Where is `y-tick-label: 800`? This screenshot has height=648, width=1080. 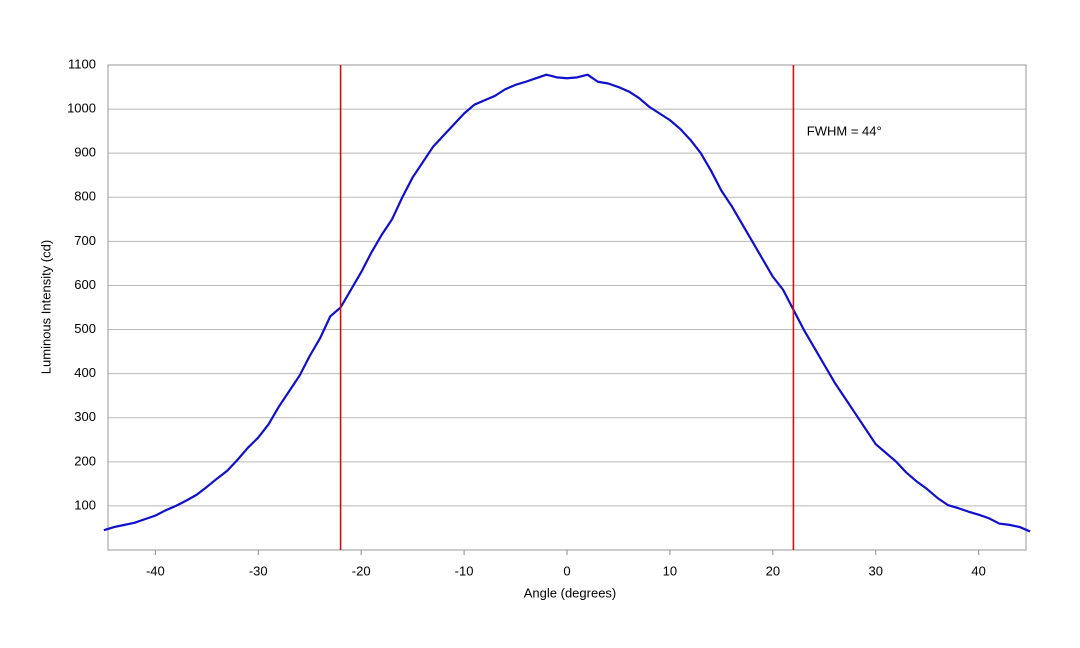 y-tick-label: 800 is located at coordinates (85, 196).